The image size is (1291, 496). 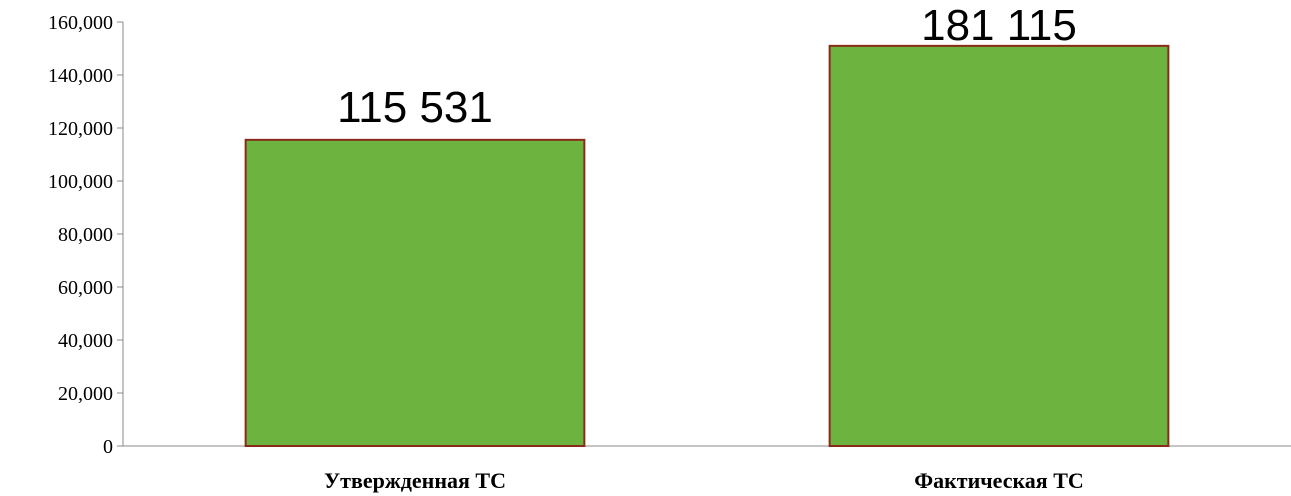 I want to click on y-tick-label: 120,000, so click(x=80, y=129).